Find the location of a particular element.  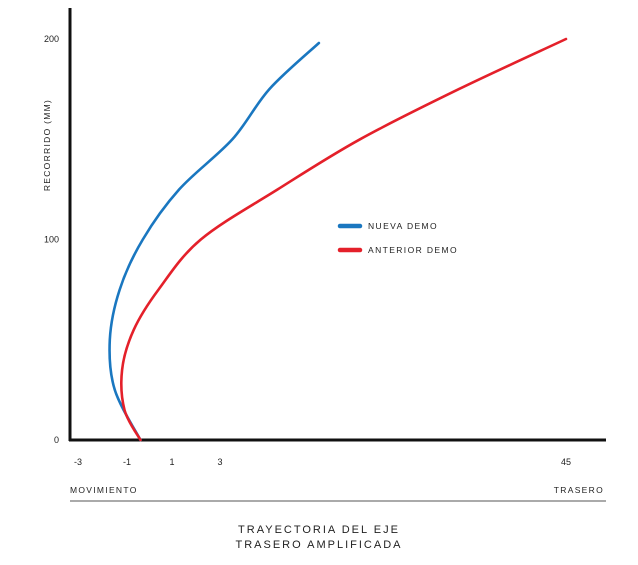

y-tick-label: 0 is located at coordinates (56, 440).